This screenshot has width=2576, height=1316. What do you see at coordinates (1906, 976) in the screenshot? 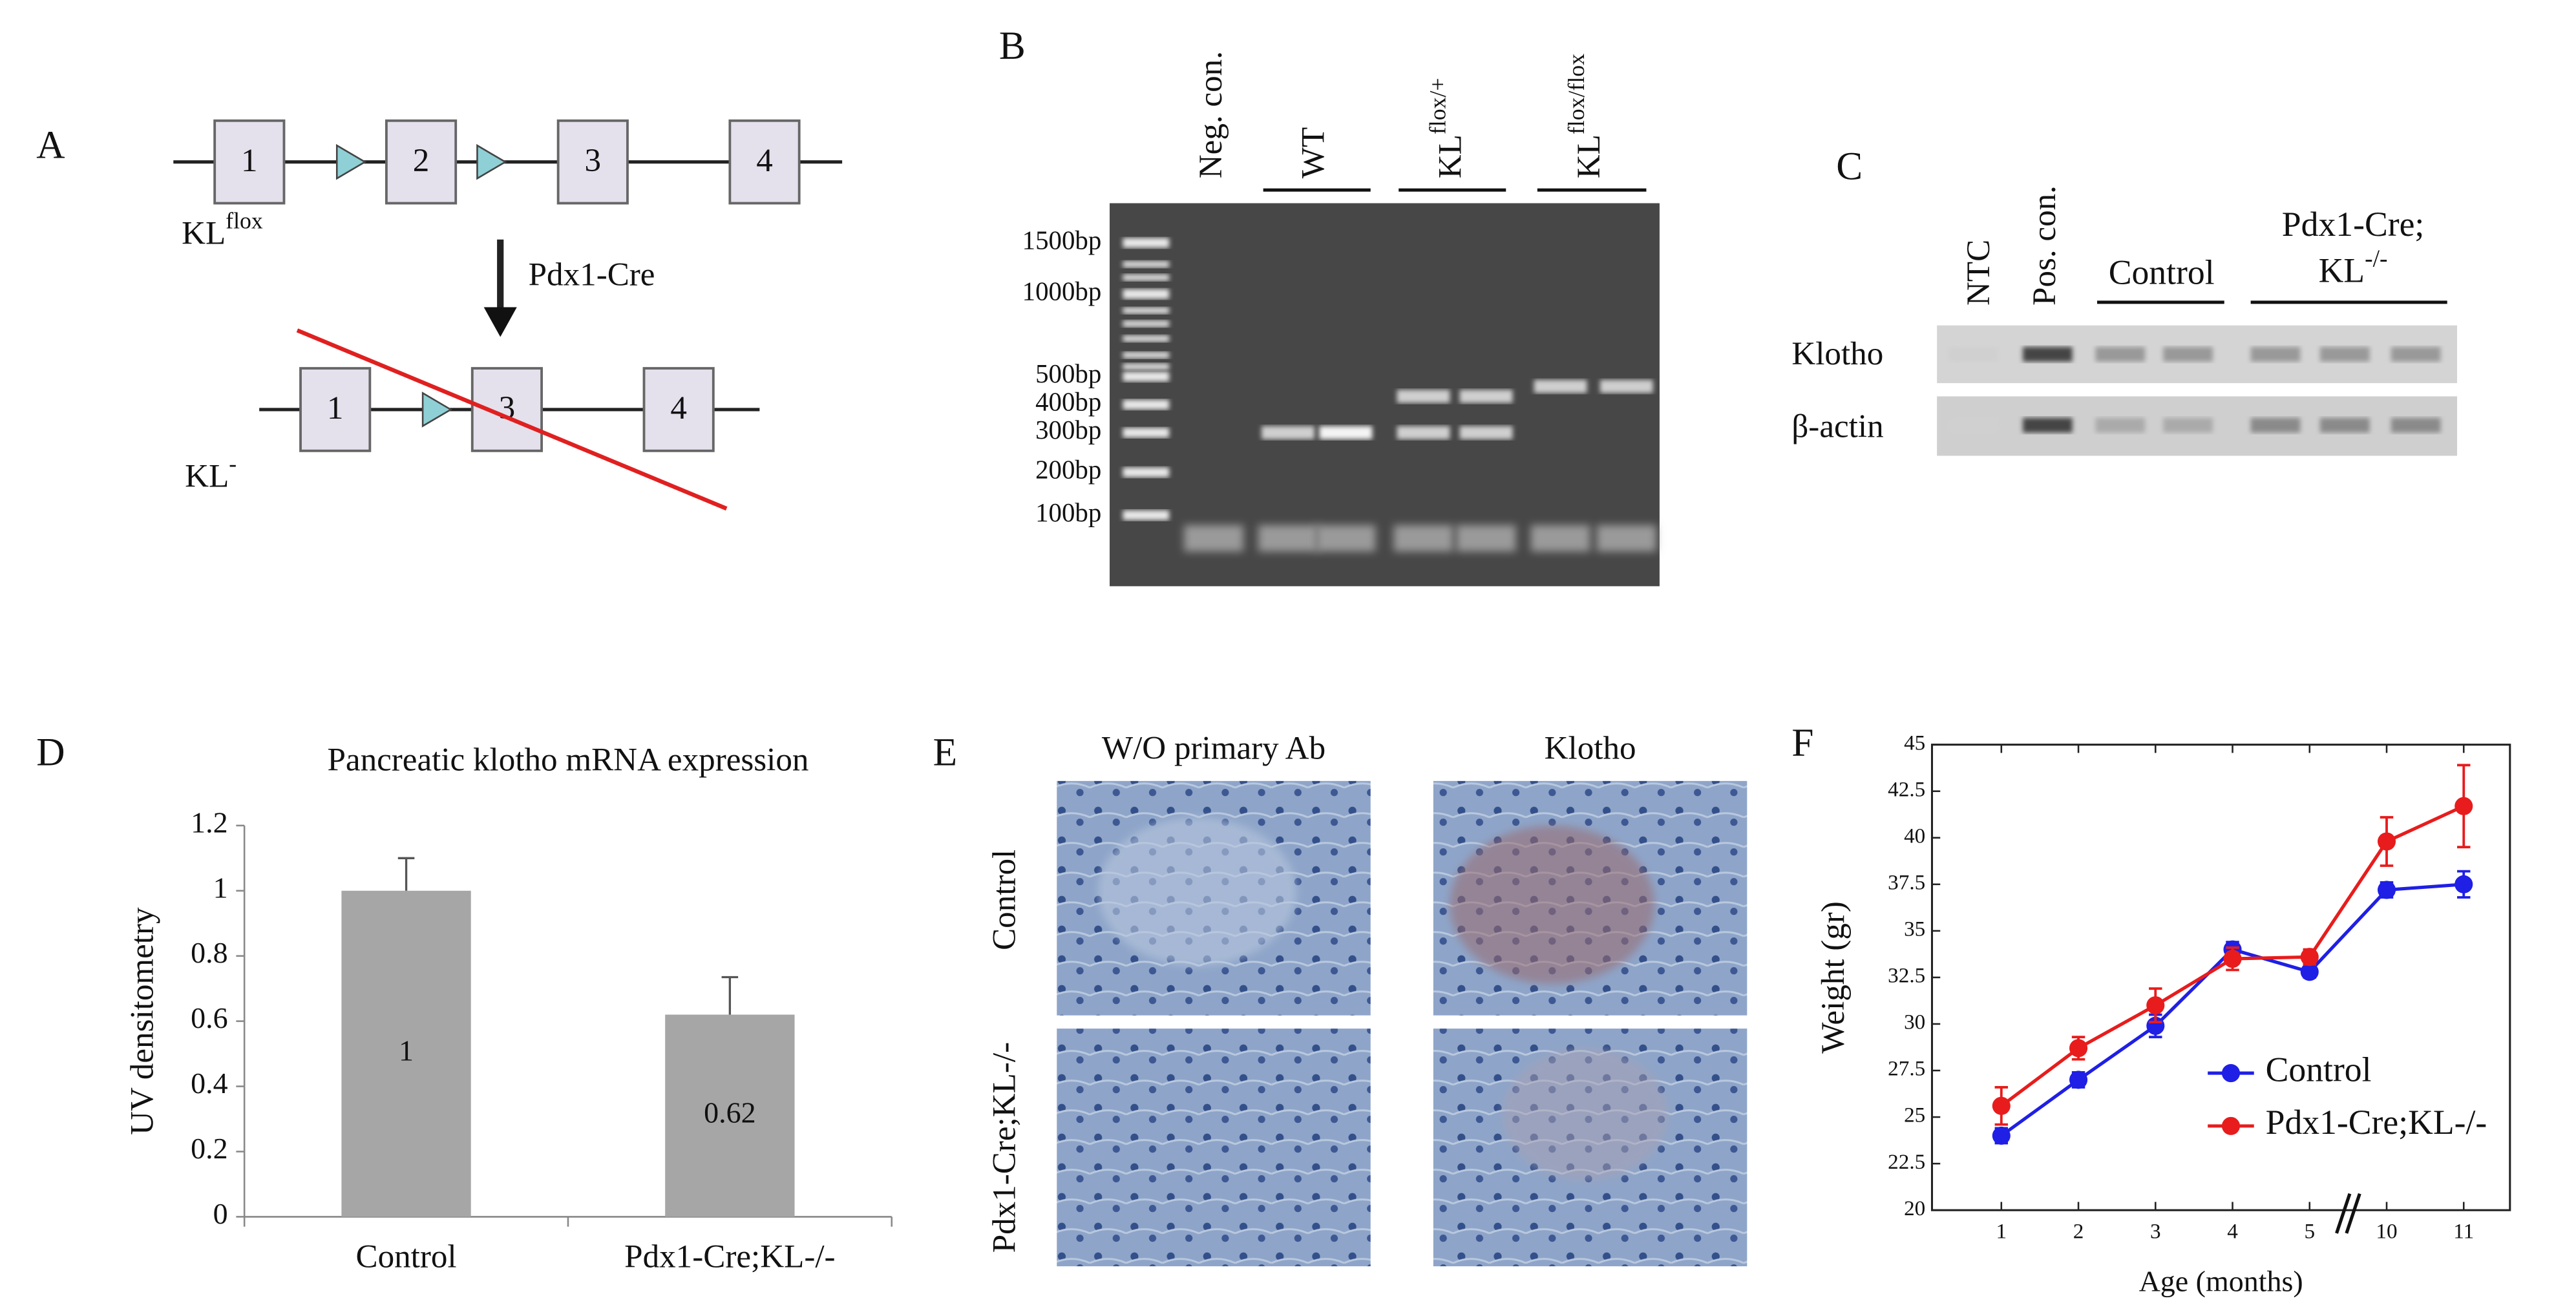
I see `y-tick-label: 32.5` at bounding box center [1906, 976].